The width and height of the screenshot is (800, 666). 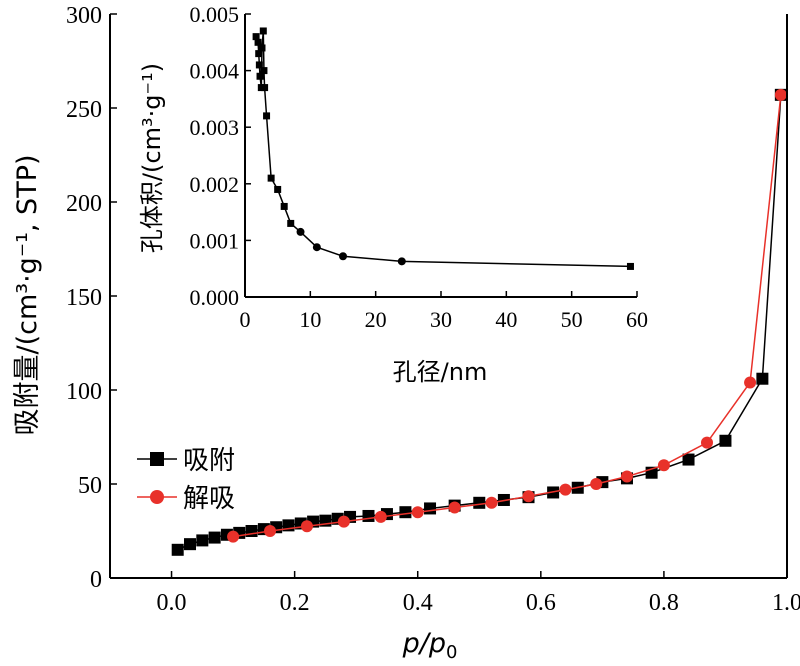 I want to click on legend-label-adsorption: 吸附, so click(x=209, y=461).